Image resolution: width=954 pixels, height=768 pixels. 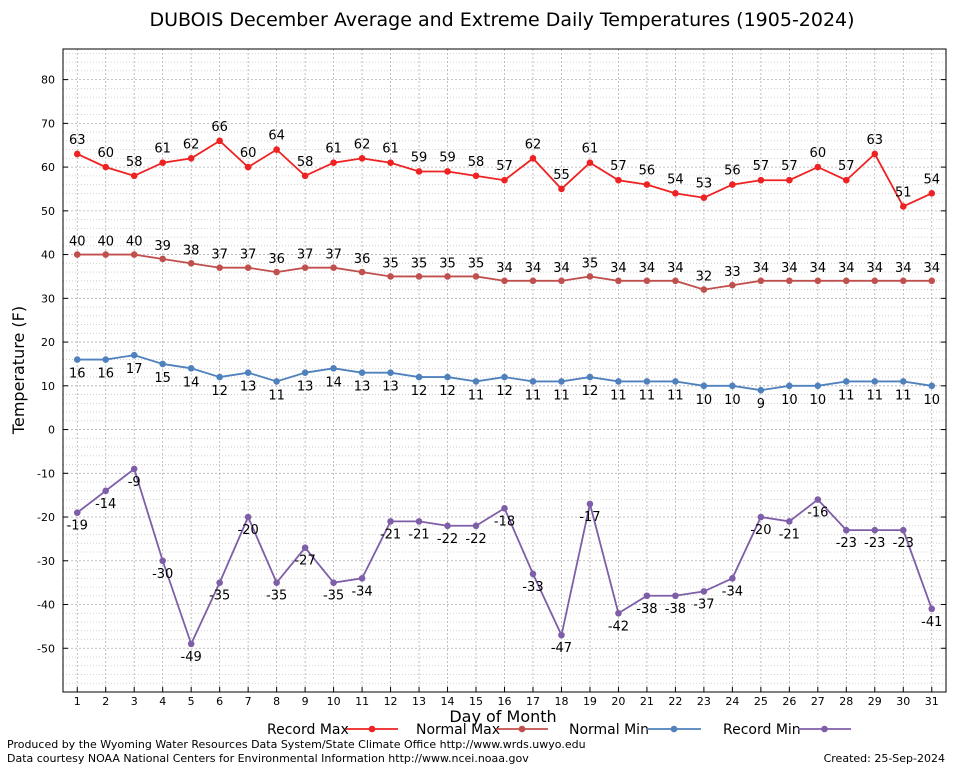 I want to click on data-label: 17, so click(x=134, y=369).